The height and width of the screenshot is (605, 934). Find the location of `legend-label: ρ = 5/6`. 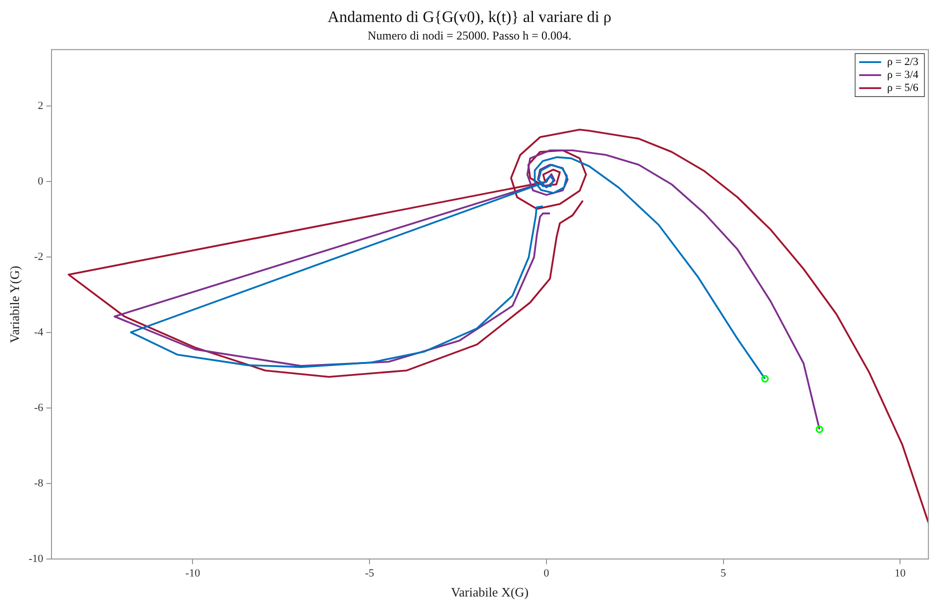

legend-label: ρ = 5/6 is located at coordinates (903, 88).